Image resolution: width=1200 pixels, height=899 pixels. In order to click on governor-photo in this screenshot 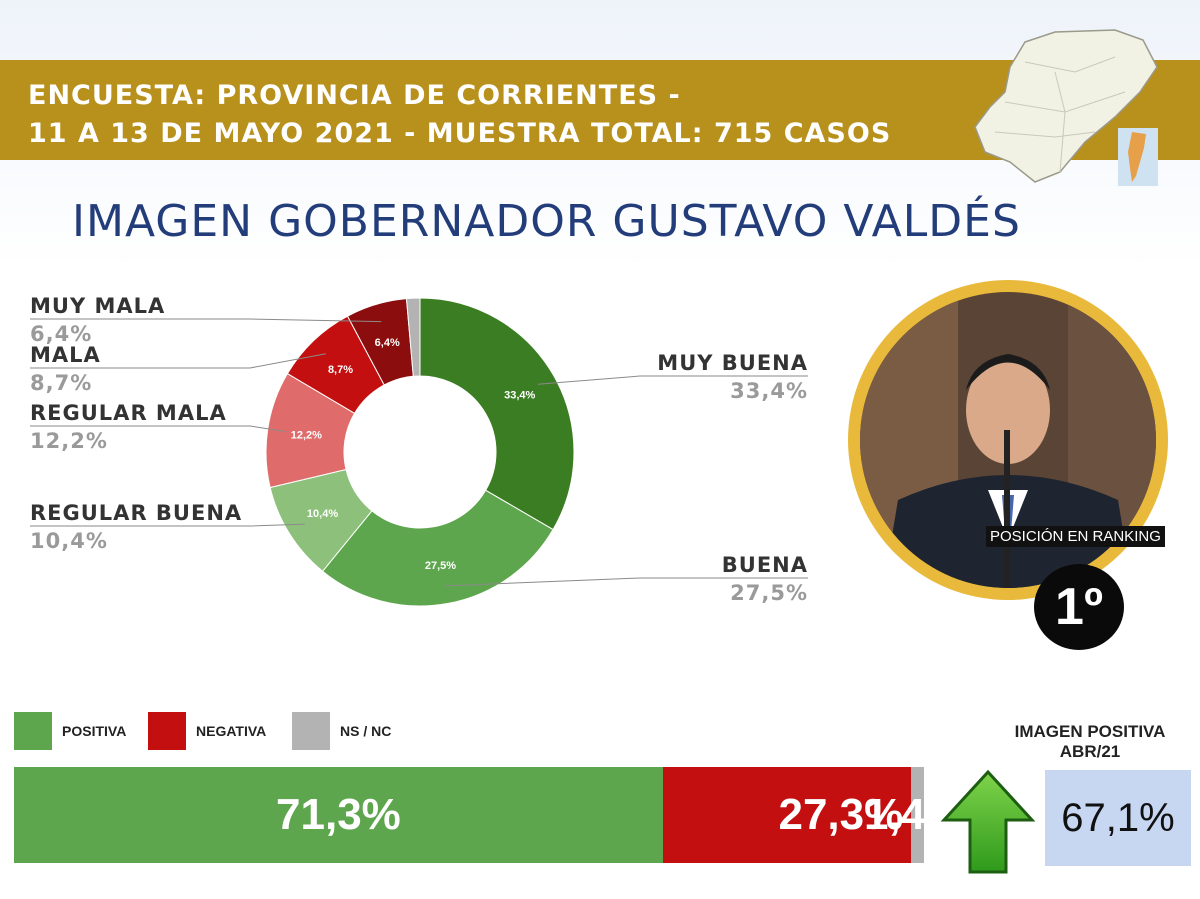, I will do `click(1008, 440)`.